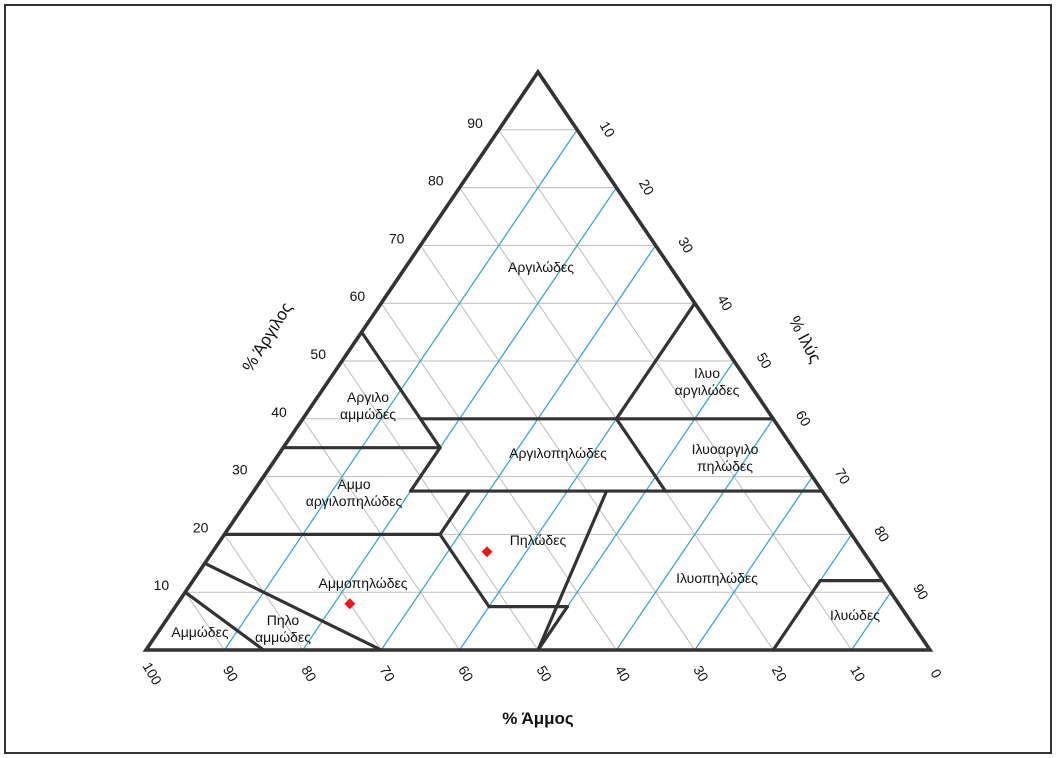 The height and width of the screenshot is (758, 1059). I want to click on clay-tick-label: 30, so click(240, 470).